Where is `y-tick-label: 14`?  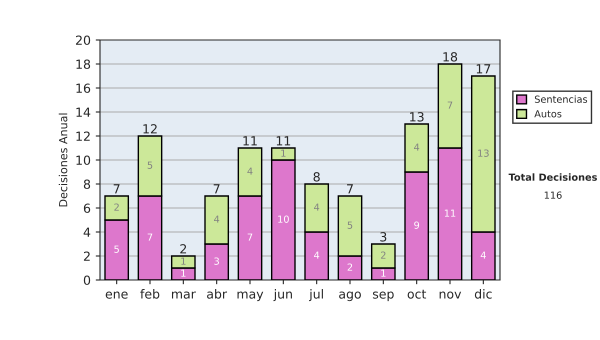
y-tick-label: 14 is located at coordinates (83, 112).